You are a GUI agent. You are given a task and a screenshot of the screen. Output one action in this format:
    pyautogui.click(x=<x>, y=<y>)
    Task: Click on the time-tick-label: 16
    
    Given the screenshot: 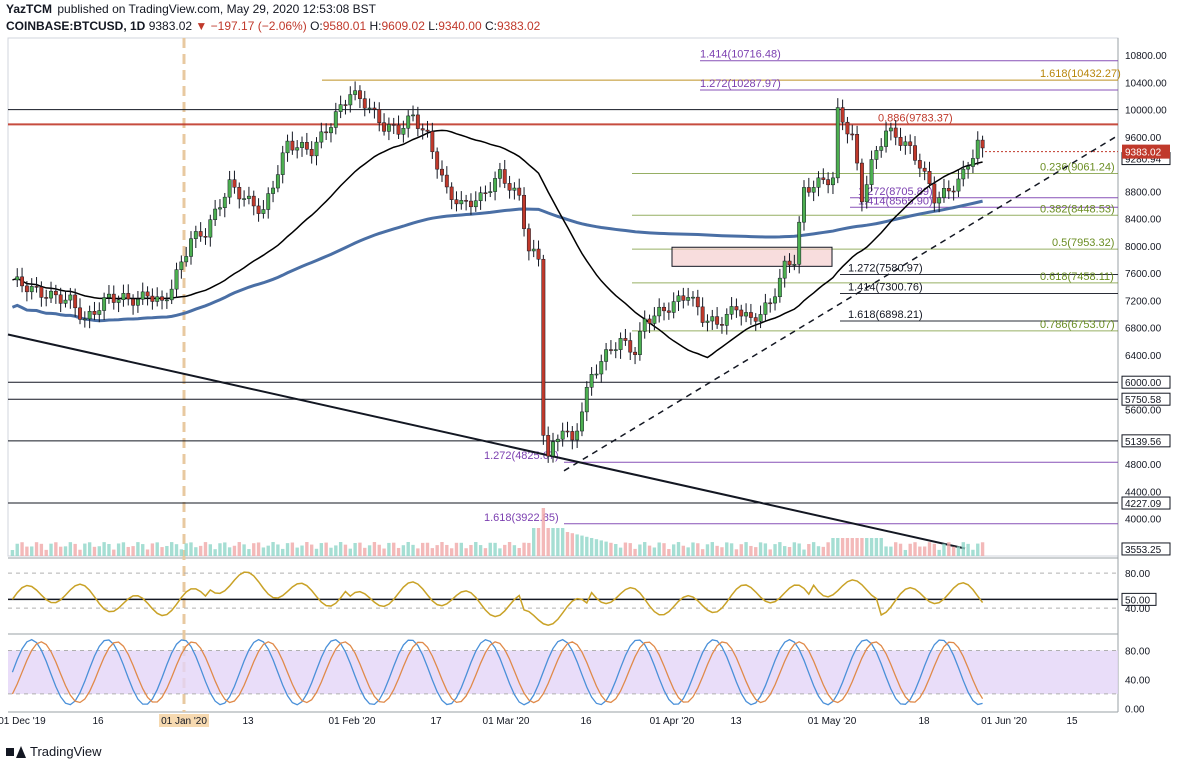 What is the action you would take?
    pyautogui.click(x=98, y=721)
    